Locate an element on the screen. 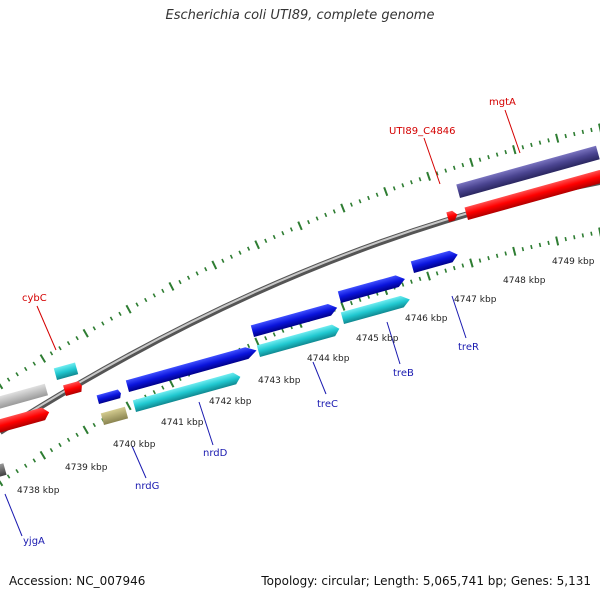 The height and width of the screenshot is (600, 600). scale-label: 4744 kbp is located at coordinates (328, 359).